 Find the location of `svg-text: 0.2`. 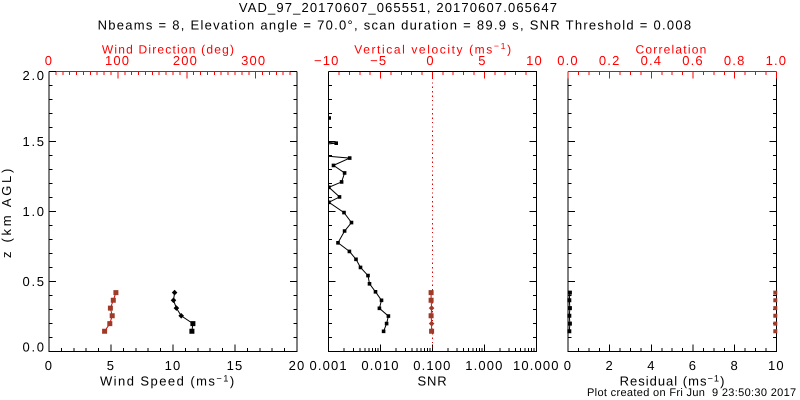

svg-text: 0.2 is located at coordinates (610, 60).